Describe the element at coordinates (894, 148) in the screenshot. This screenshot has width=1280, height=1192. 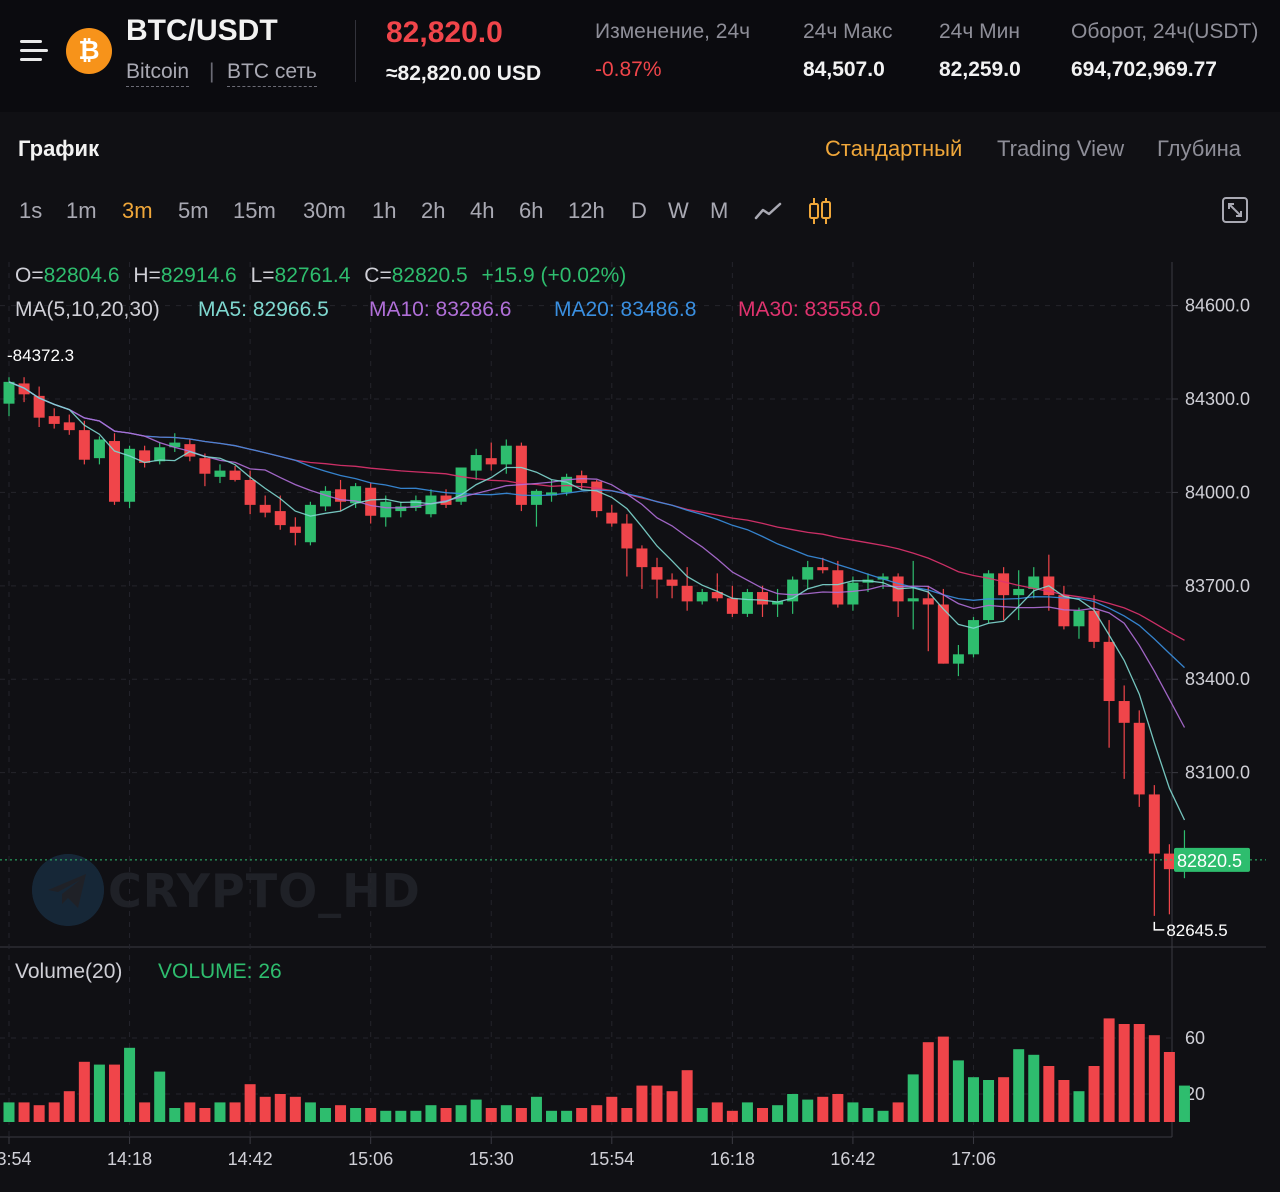
I see `tab-standard: Стандартный` at that location.